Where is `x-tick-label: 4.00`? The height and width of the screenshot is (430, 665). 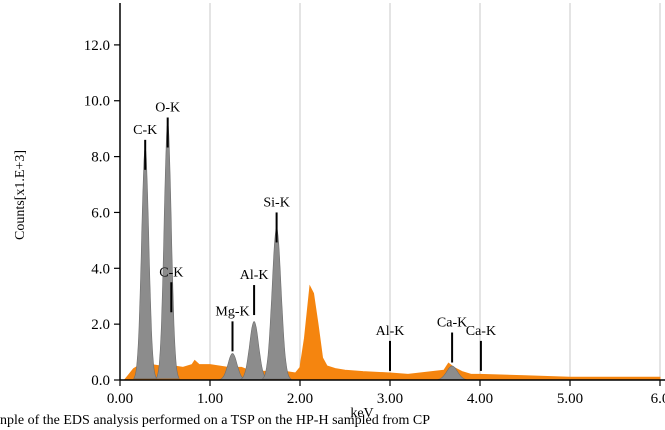
x-tick-label: 4.00 is located at coordinates (480, 399).